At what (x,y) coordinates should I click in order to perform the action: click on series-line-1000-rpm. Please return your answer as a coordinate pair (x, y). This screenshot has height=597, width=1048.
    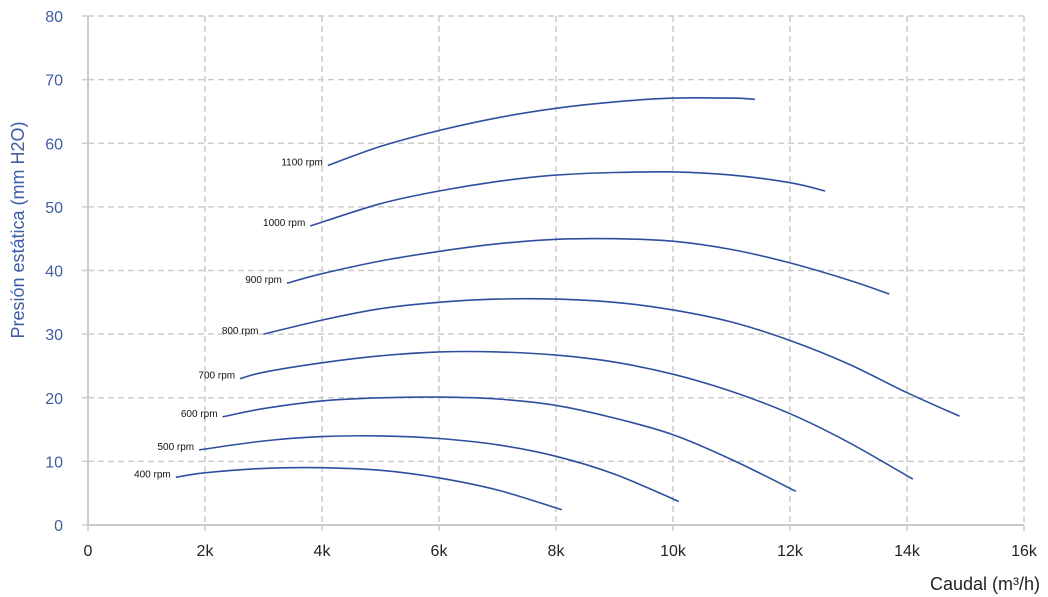
    Looking at the image, I should click on (568, 198).